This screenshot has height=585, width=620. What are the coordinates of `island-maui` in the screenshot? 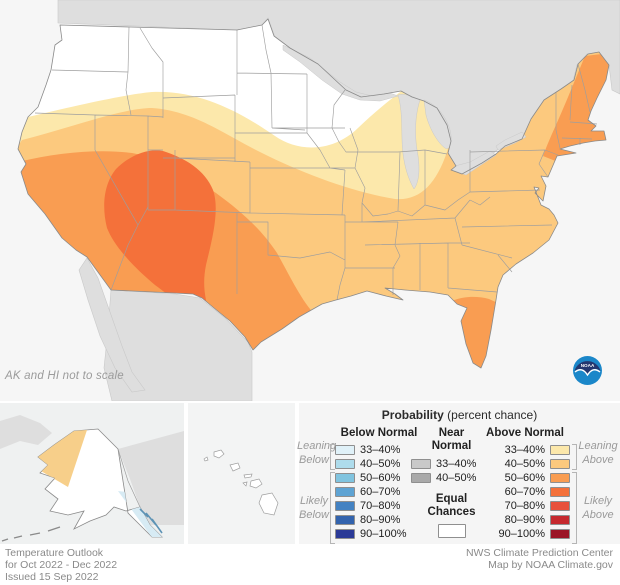 It's located at (256, 483).